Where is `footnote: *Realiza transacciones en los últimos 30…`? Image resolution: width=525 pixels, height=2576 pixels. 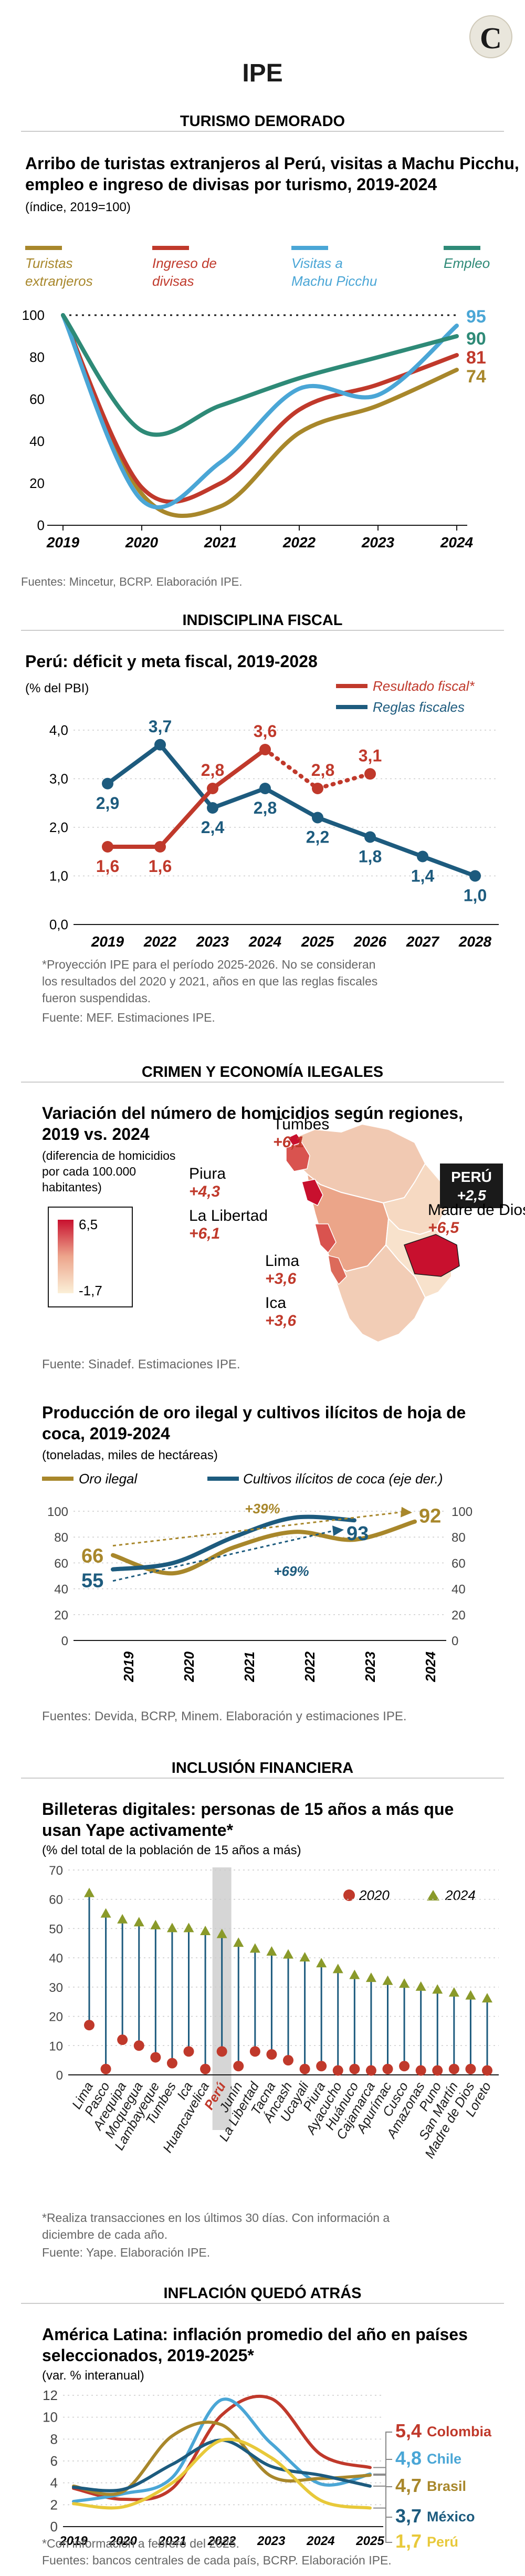
footnote: *Realiza transacciones en los últimos 30… is located at coordinates (216, 2218).